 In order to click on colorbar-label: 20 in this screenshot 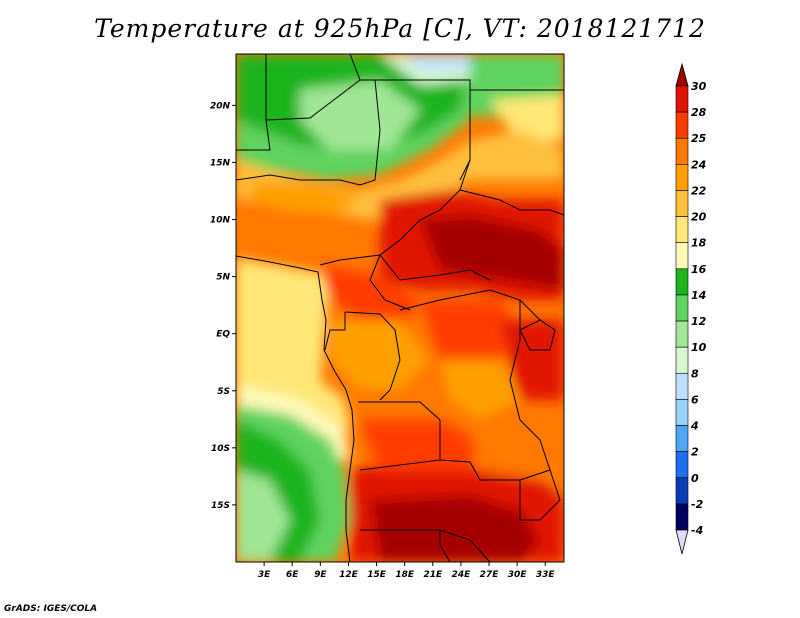, I will do `click(699, 217)`.